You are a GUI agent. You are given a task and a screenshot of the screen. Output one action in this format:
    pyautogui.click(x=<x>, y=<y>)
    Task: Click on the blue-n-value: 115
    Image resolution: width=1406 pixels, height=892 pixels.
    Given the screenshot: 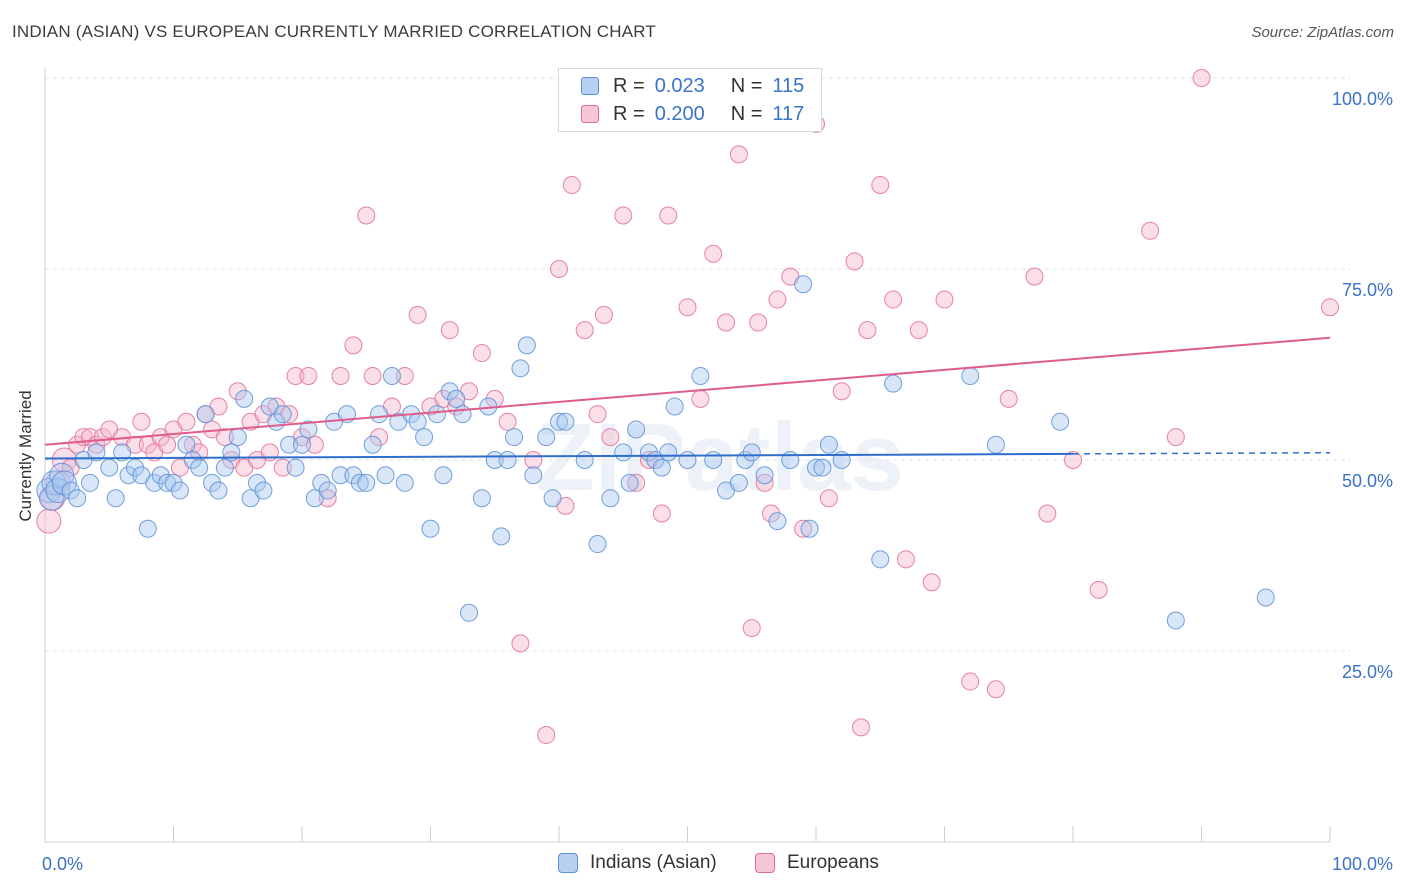 What is the action you would take?
    pyautogui.click(x=788, y=85)
    